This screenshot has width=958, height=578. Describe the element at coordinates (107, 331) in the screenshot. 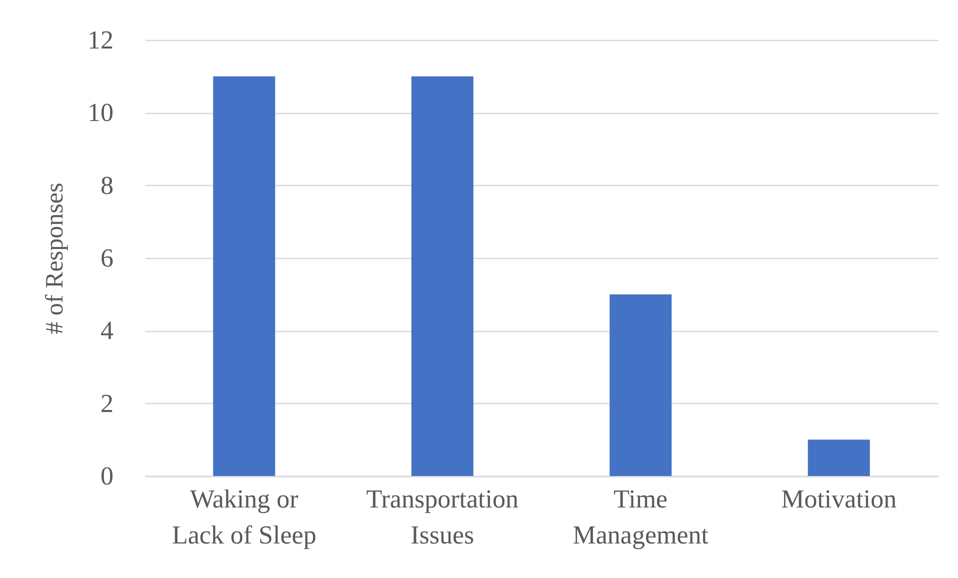

I see `y-tick-label: 4` at that location.